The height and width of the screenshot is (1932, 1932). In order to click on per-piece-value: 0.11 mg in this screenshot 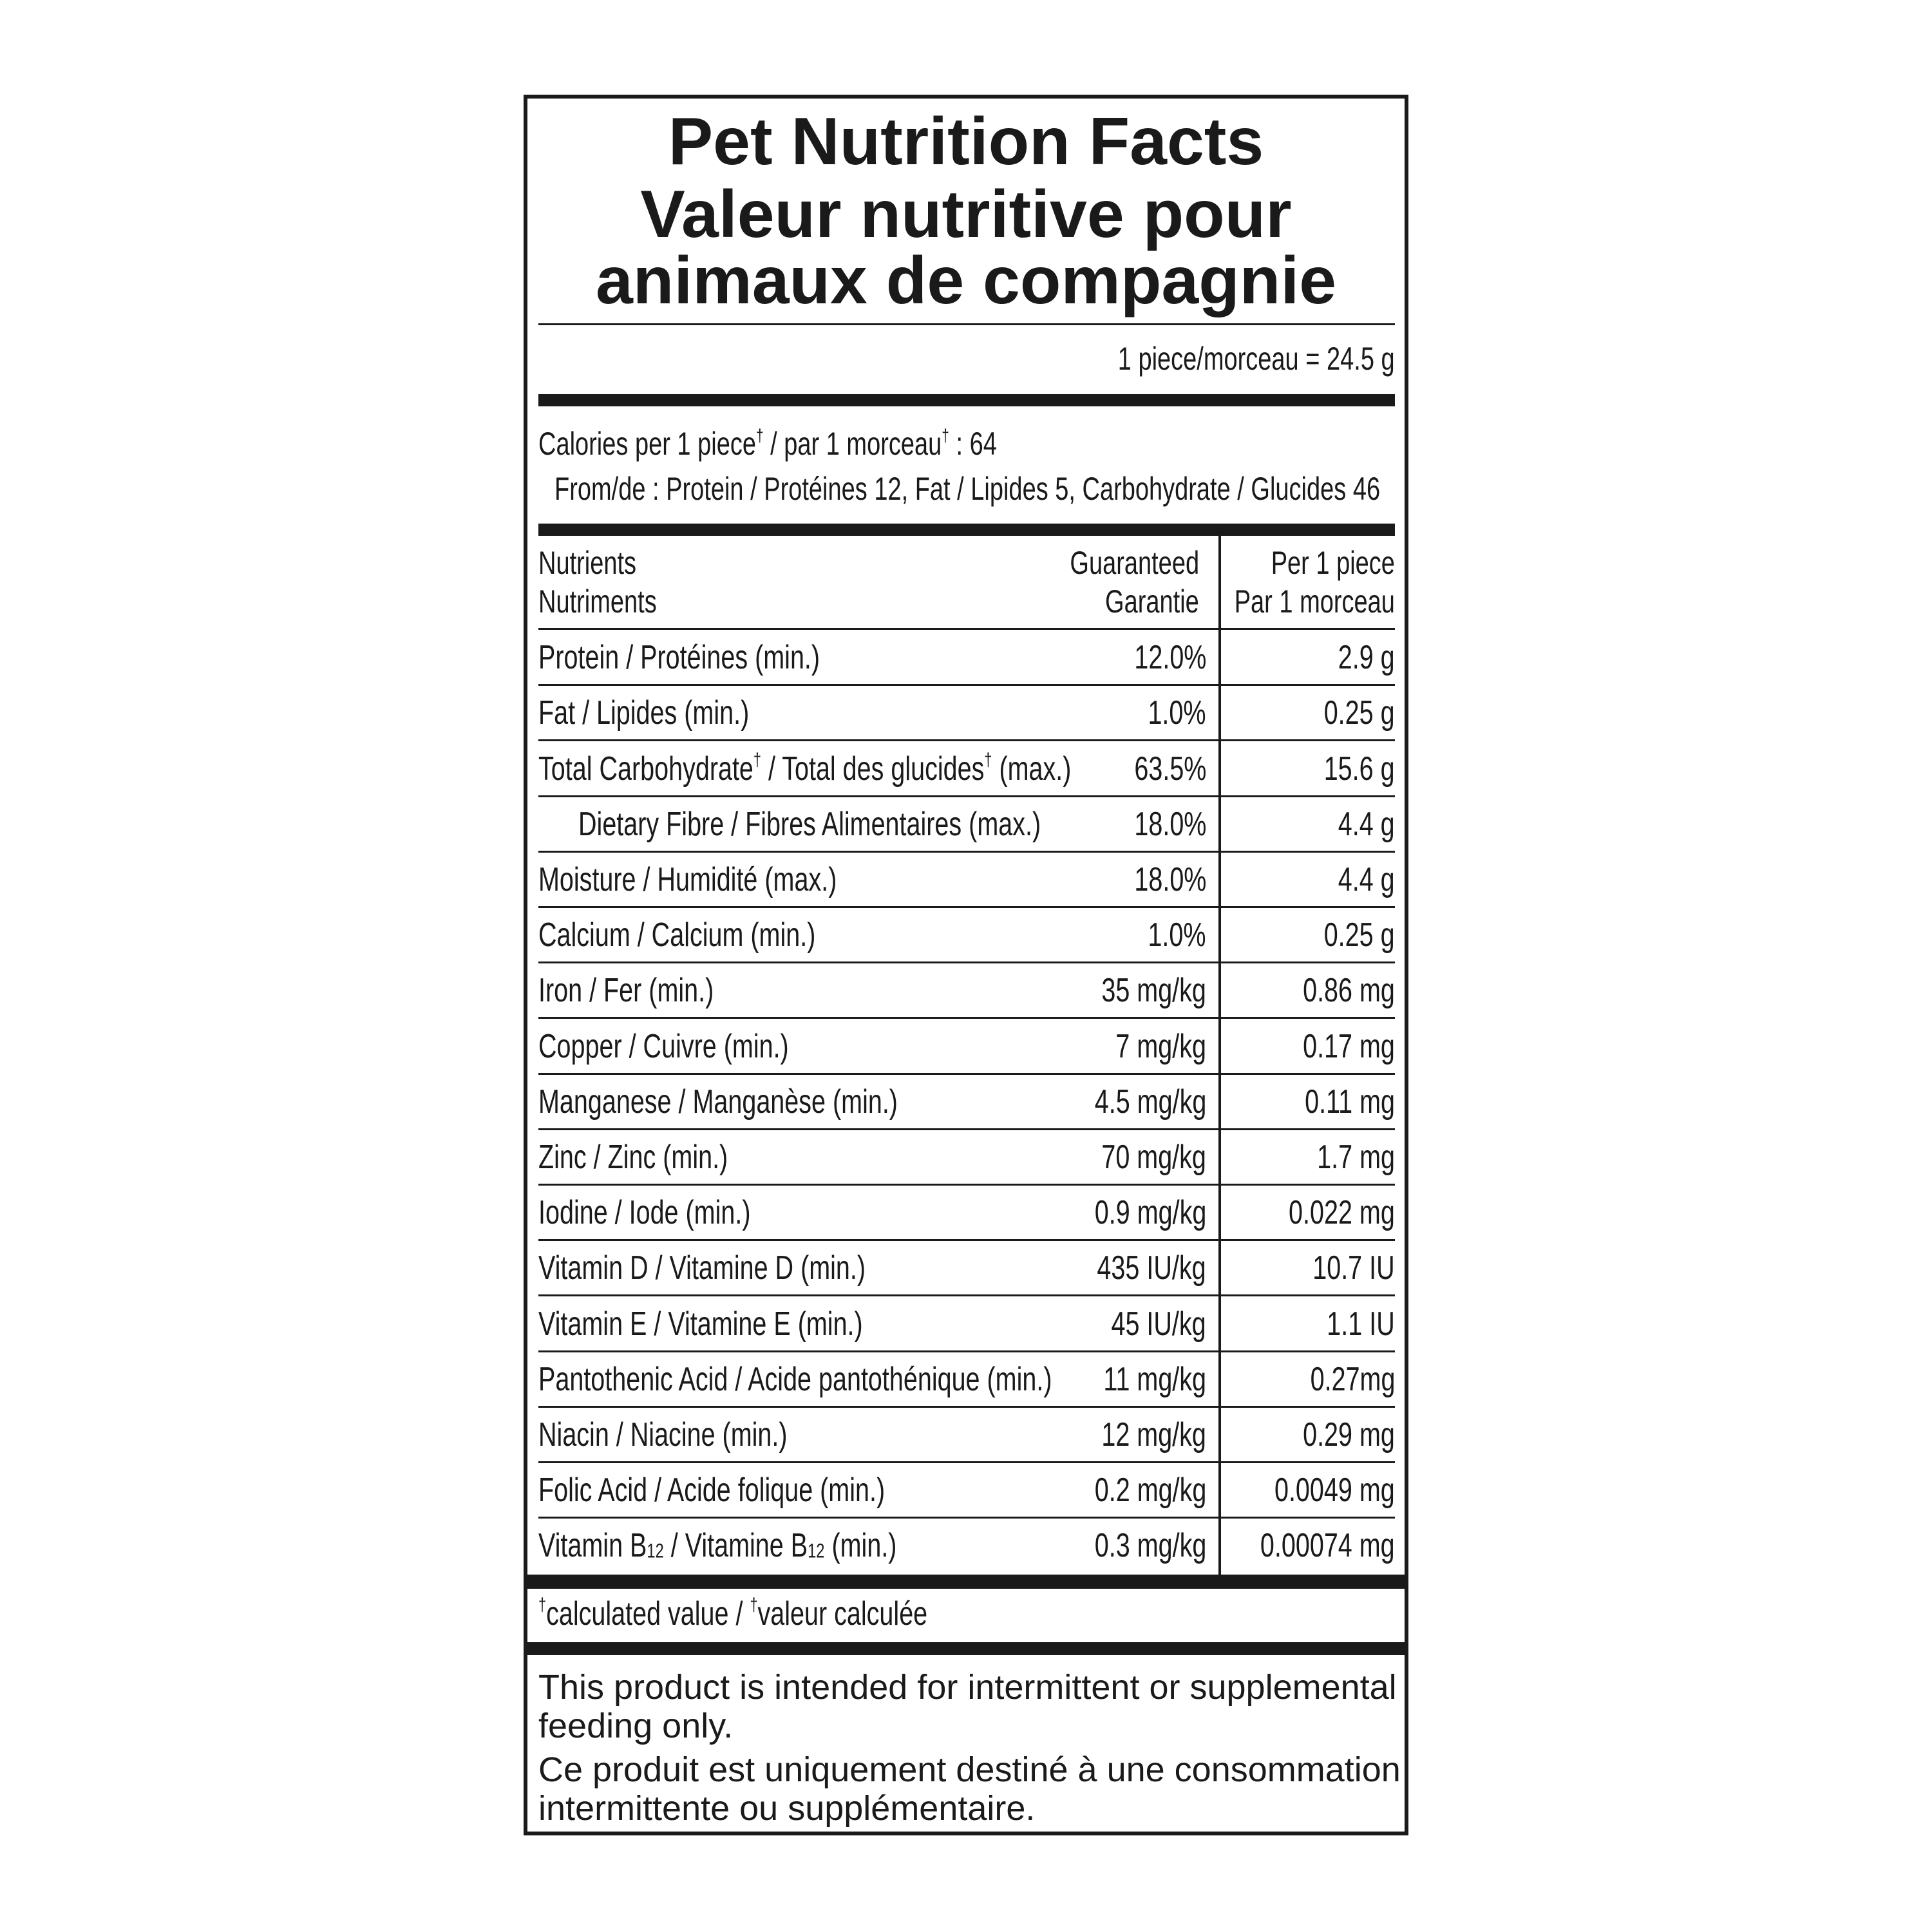, I will do `click(1350, 1102)`.